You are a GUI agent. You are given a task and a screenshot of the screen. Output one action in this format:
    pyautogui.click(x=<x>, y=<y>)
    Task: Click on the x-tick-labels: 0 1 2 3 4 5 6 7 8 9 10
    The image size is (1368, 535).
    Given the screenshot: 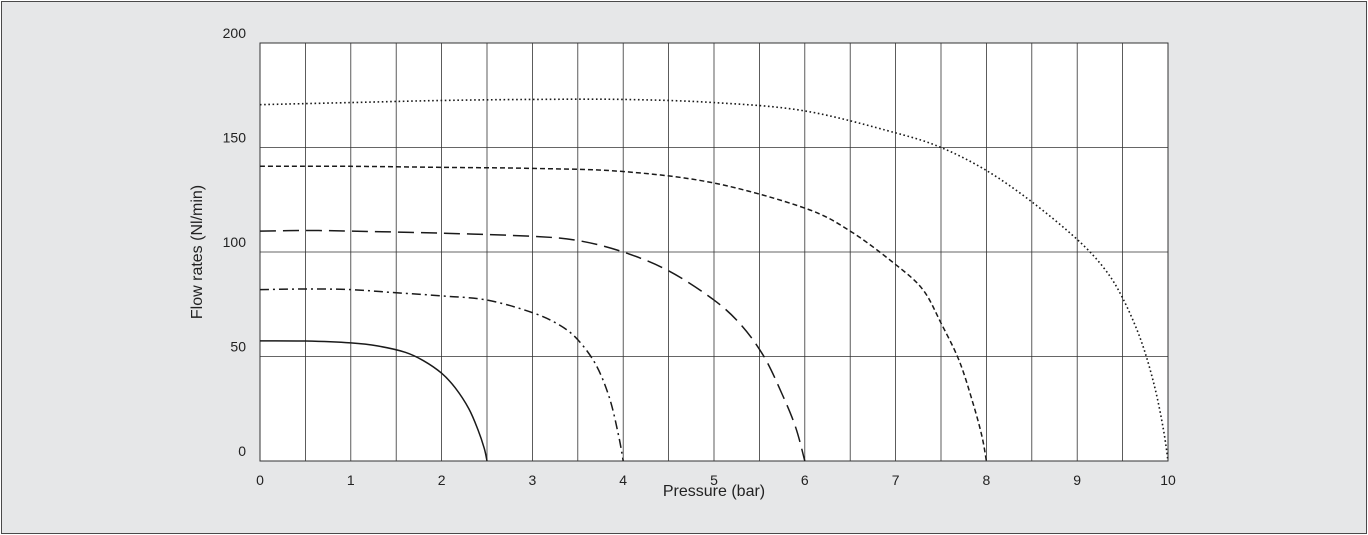 What is the action you would take?
    pyautogui.click(x=716, y=480)
    